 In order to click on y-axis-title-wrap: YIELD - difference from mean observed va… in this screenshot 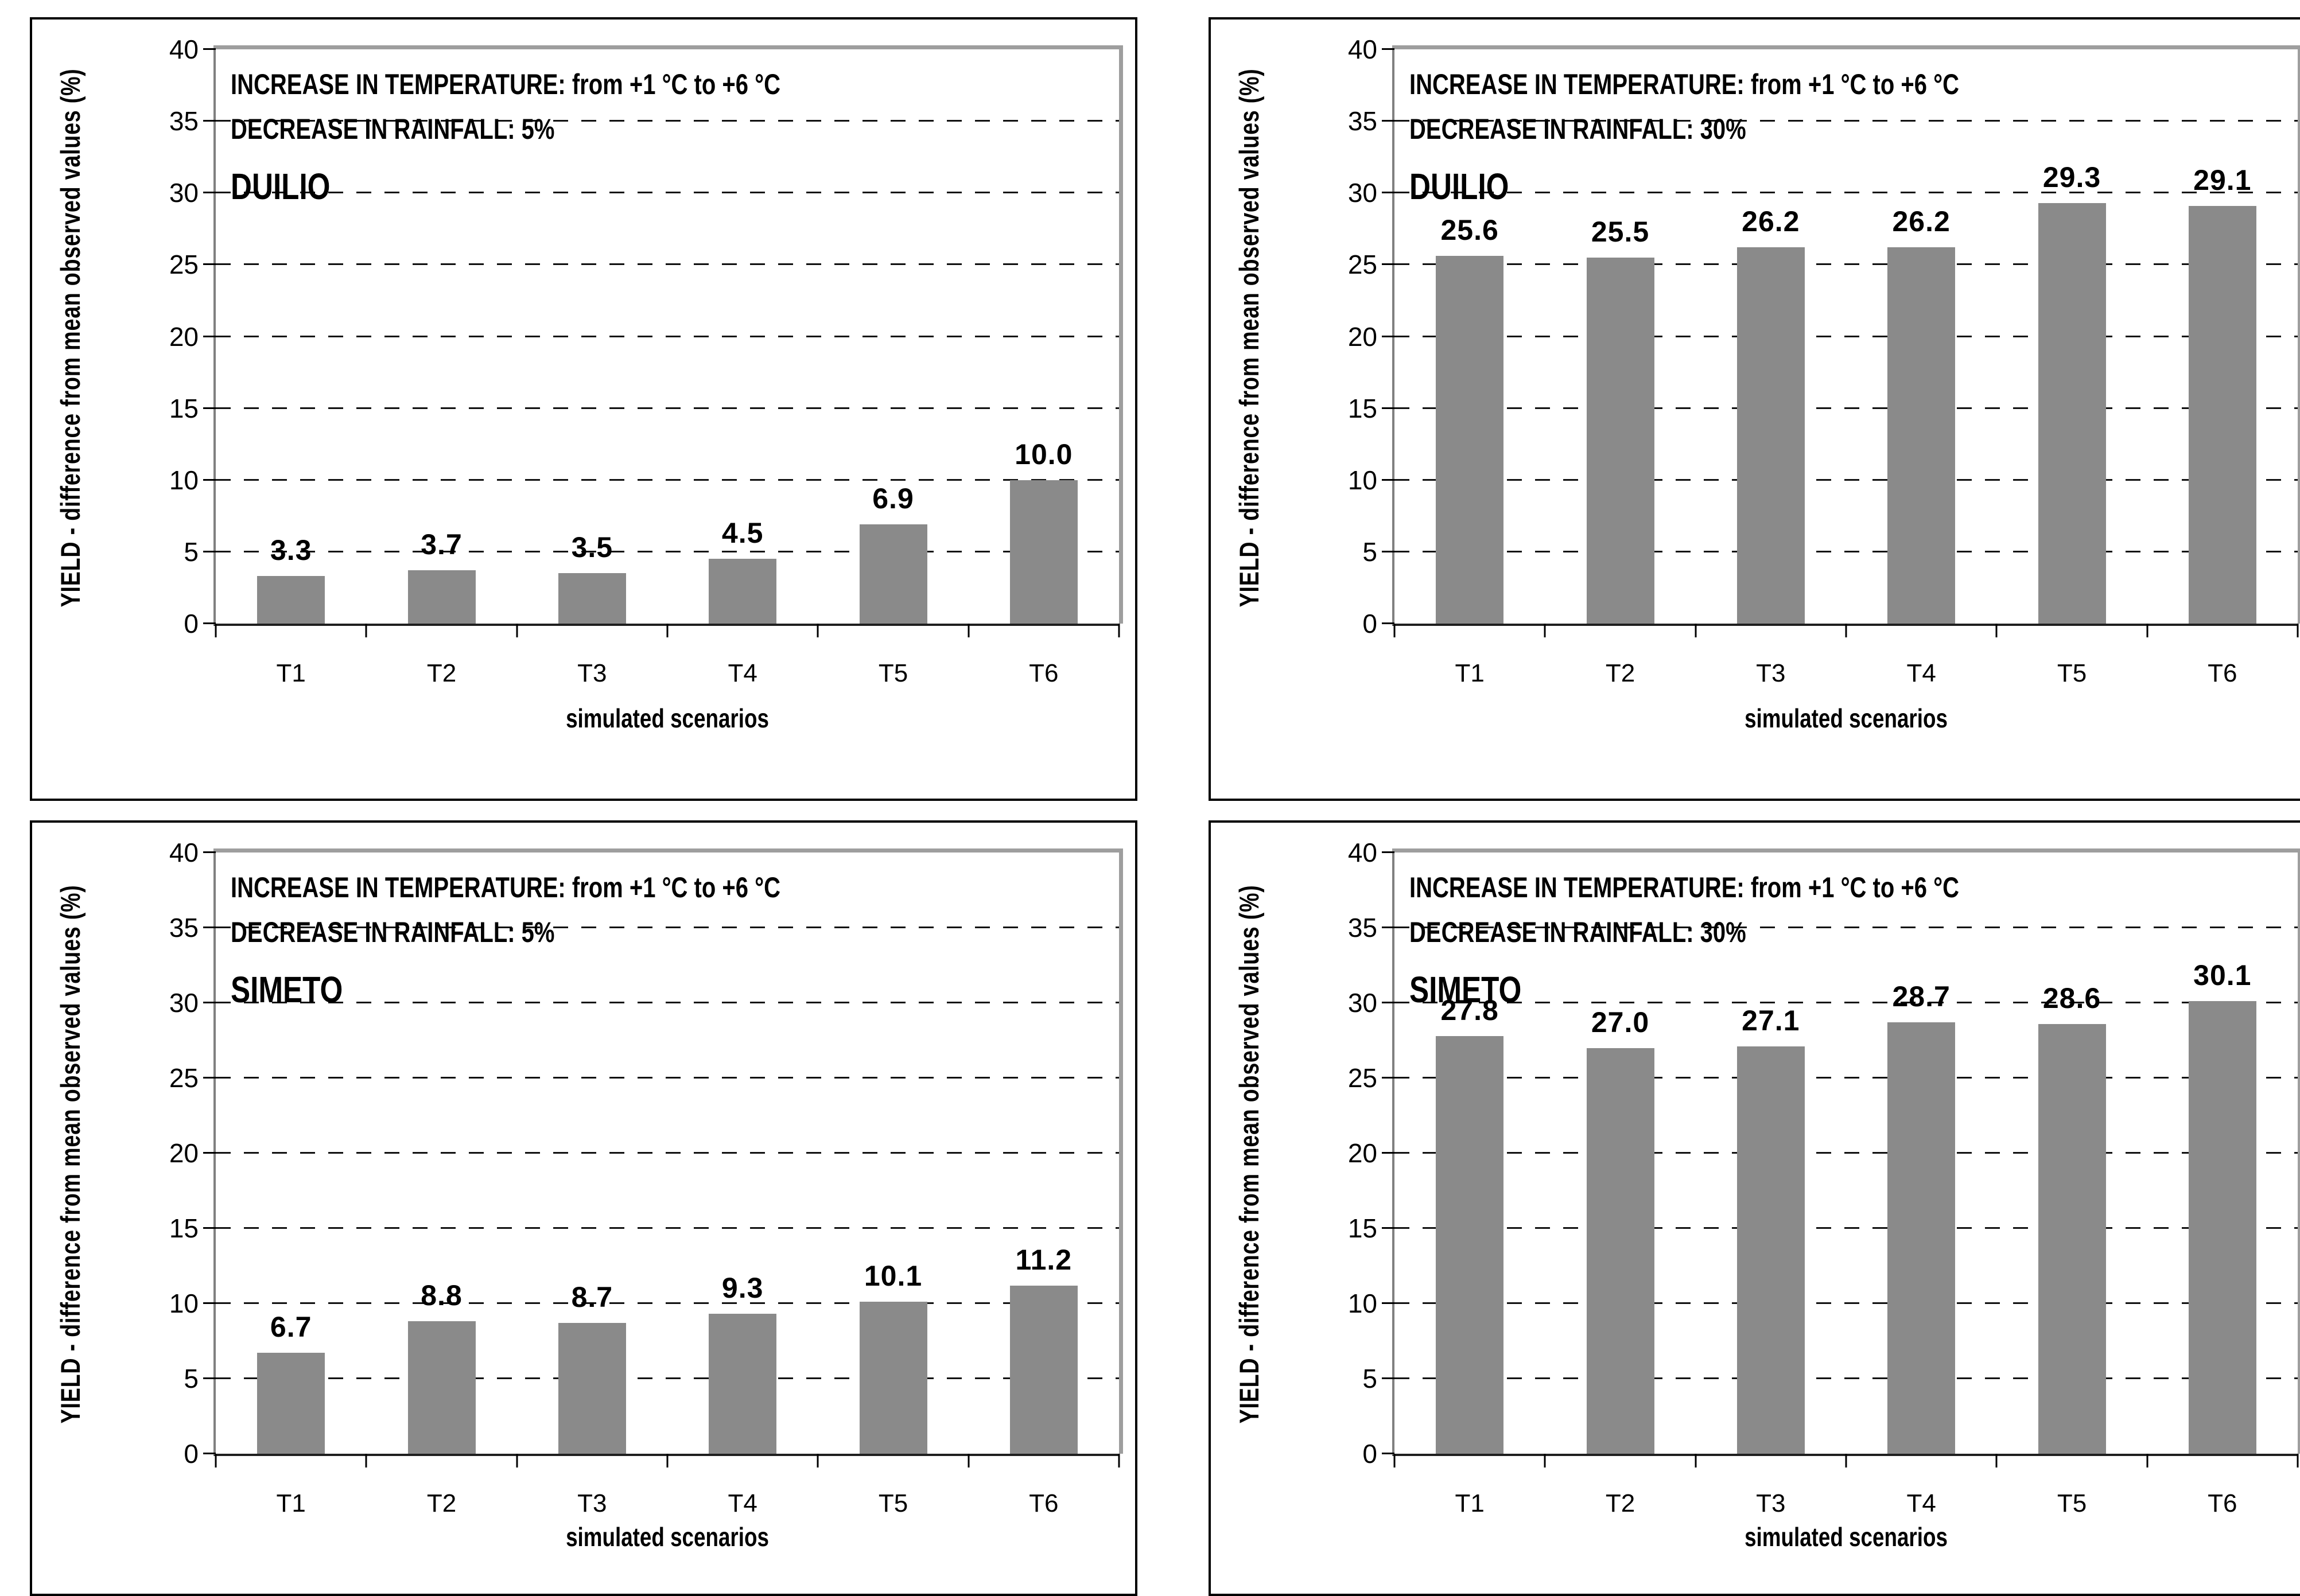, I will do `click(1248, 337)`.